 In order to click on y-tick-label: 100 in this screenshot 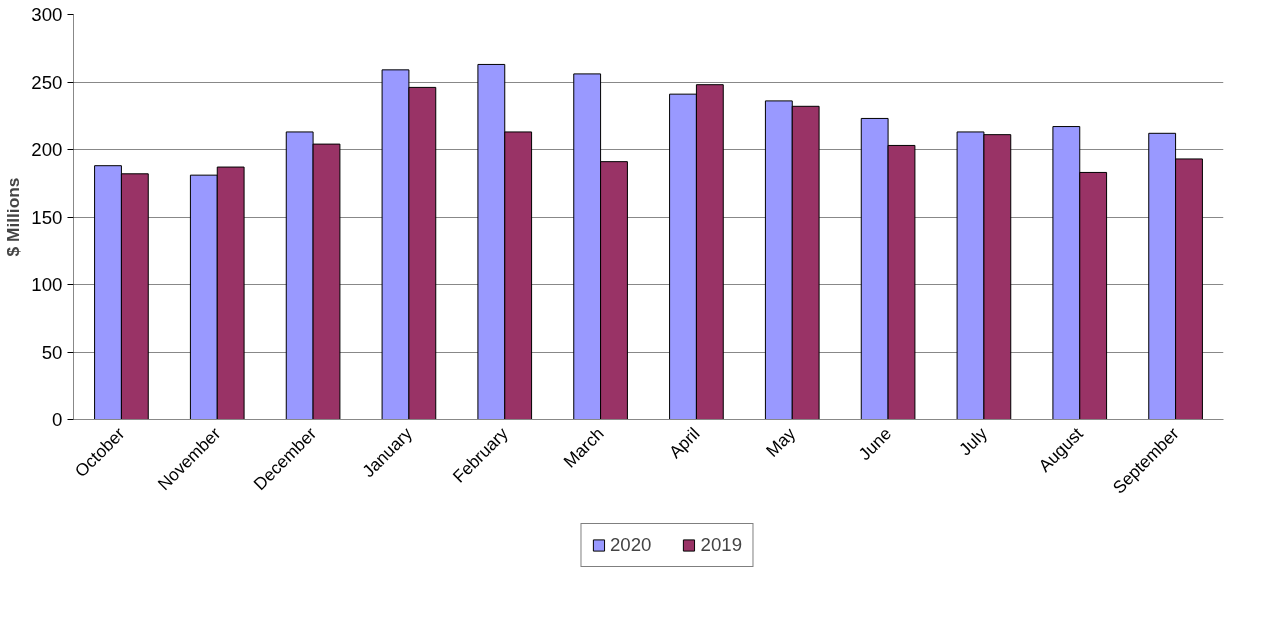, I will do `click(47, 284)`.